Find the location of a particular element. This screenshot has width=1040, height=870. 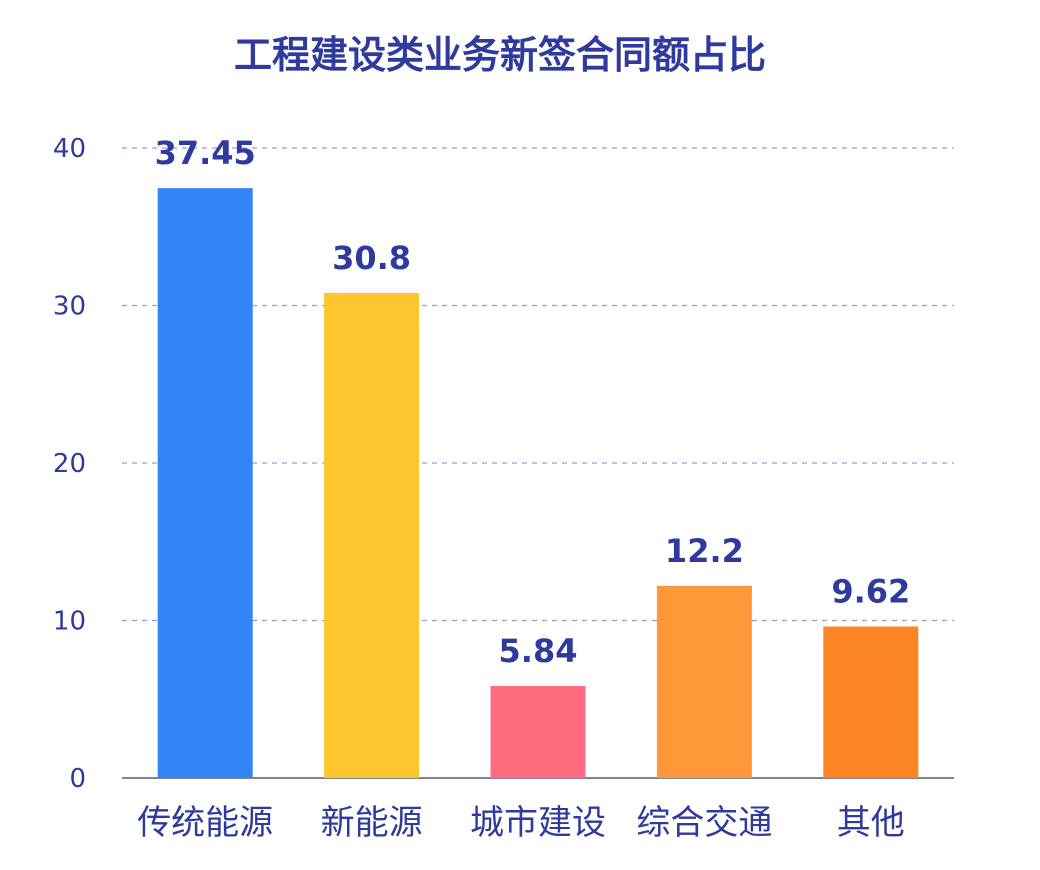

category-label: 新能源 is located at coordinates (372, 823).